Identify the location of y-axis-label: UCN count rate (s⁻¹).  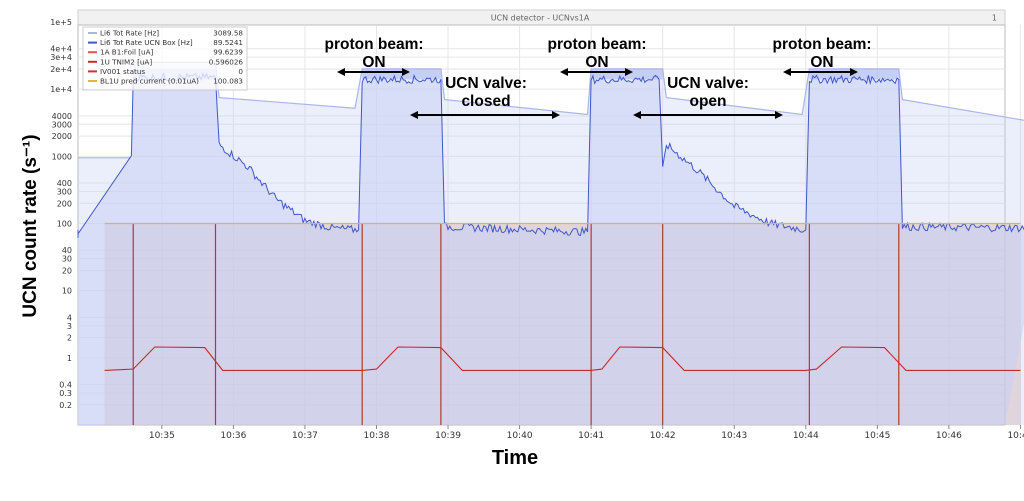
(30, 225).